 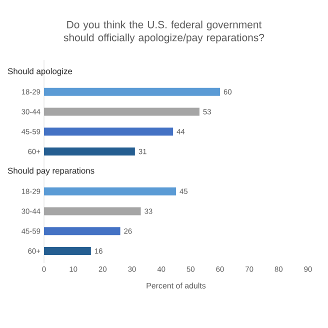 What do you see at coordinates (40, 72) in the screenshot?
I see `y-tick-label: Should apologize` at bounding box center [40, 72].